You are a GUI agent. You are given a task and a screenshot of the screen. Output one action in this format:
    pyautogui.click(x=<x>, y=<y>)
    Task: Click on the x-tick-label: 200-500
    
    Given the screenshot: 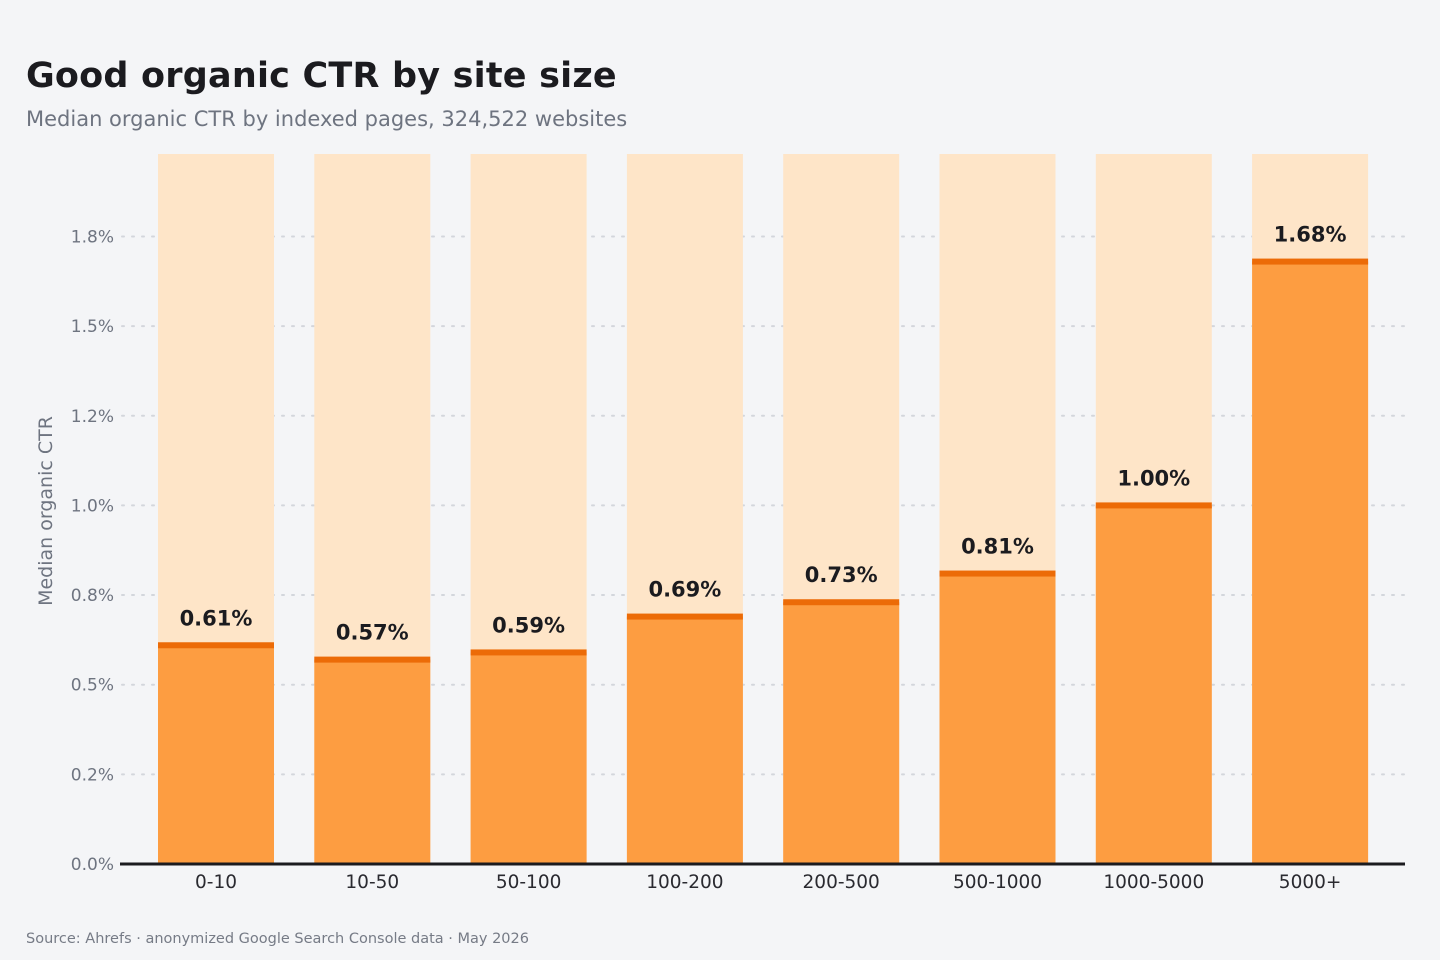 What is the action you would take?
    pyautogui.click(x=841, y=882)
    